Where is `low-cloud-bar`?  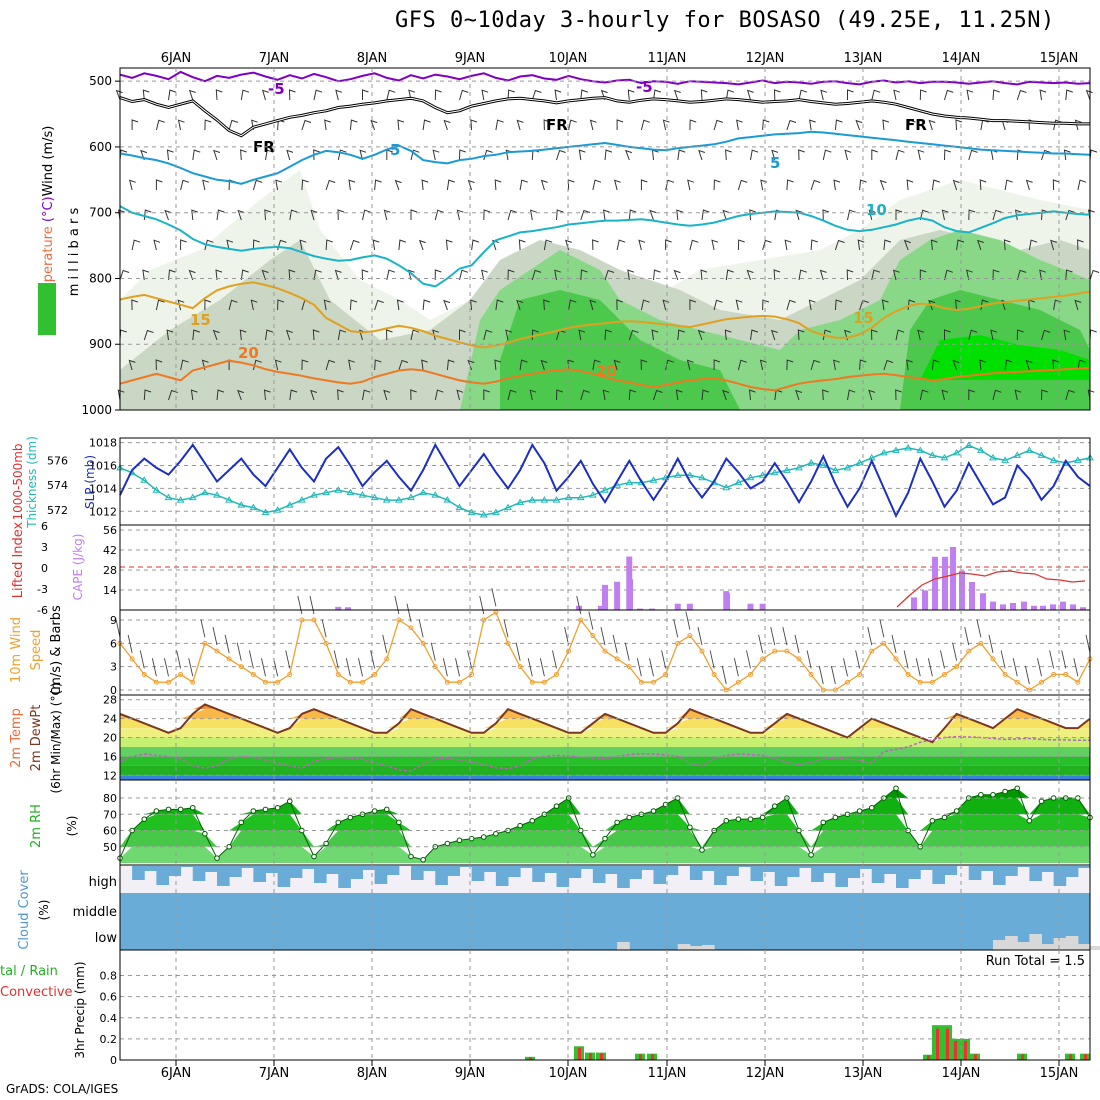 low-cloud-bar is located at coordinates (1035, 942).